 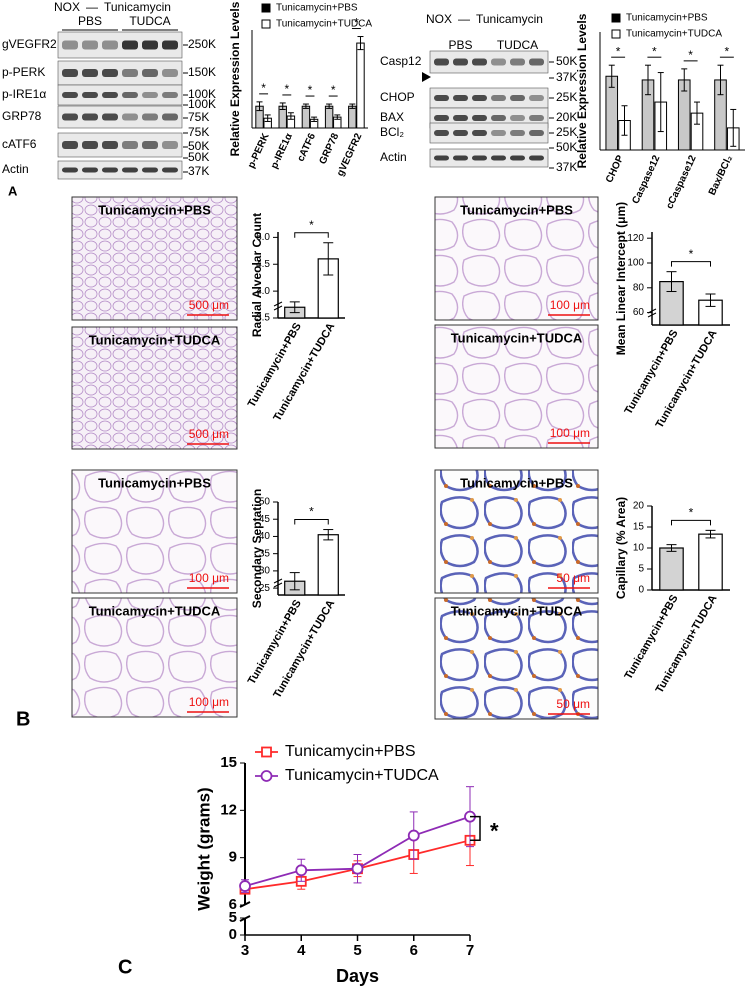 I want to click on x-tick-label: 3, so click(x=245, y=950).